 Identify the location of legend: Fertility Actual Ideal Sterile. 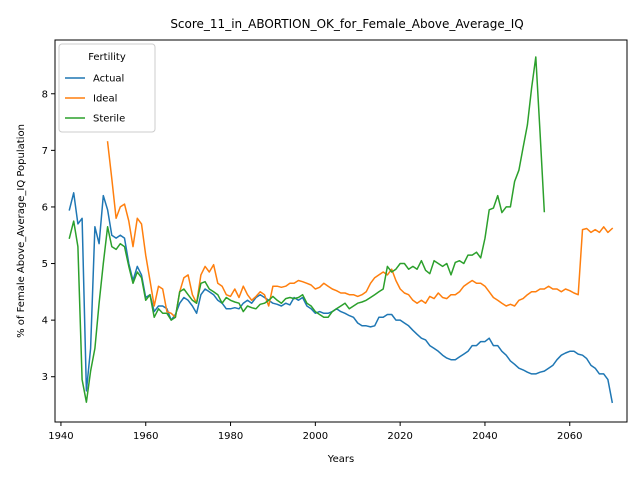
(107, 88).